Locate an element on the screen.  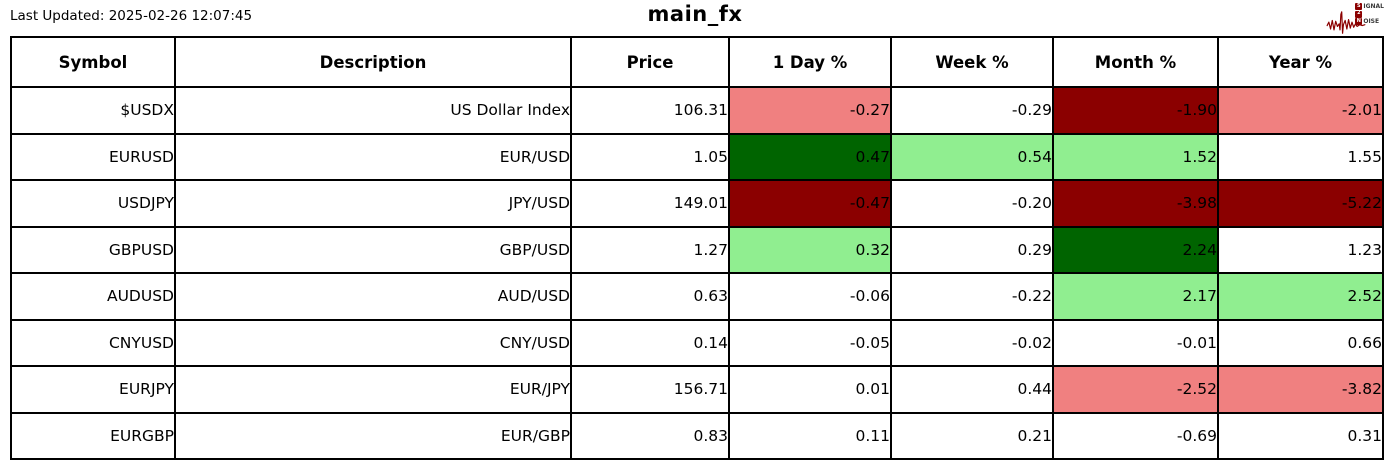
table-row: GBPUSD GBP/USD 1.27 0.32 0.29 2.24 1.23 is located at coordinates (697, 249).